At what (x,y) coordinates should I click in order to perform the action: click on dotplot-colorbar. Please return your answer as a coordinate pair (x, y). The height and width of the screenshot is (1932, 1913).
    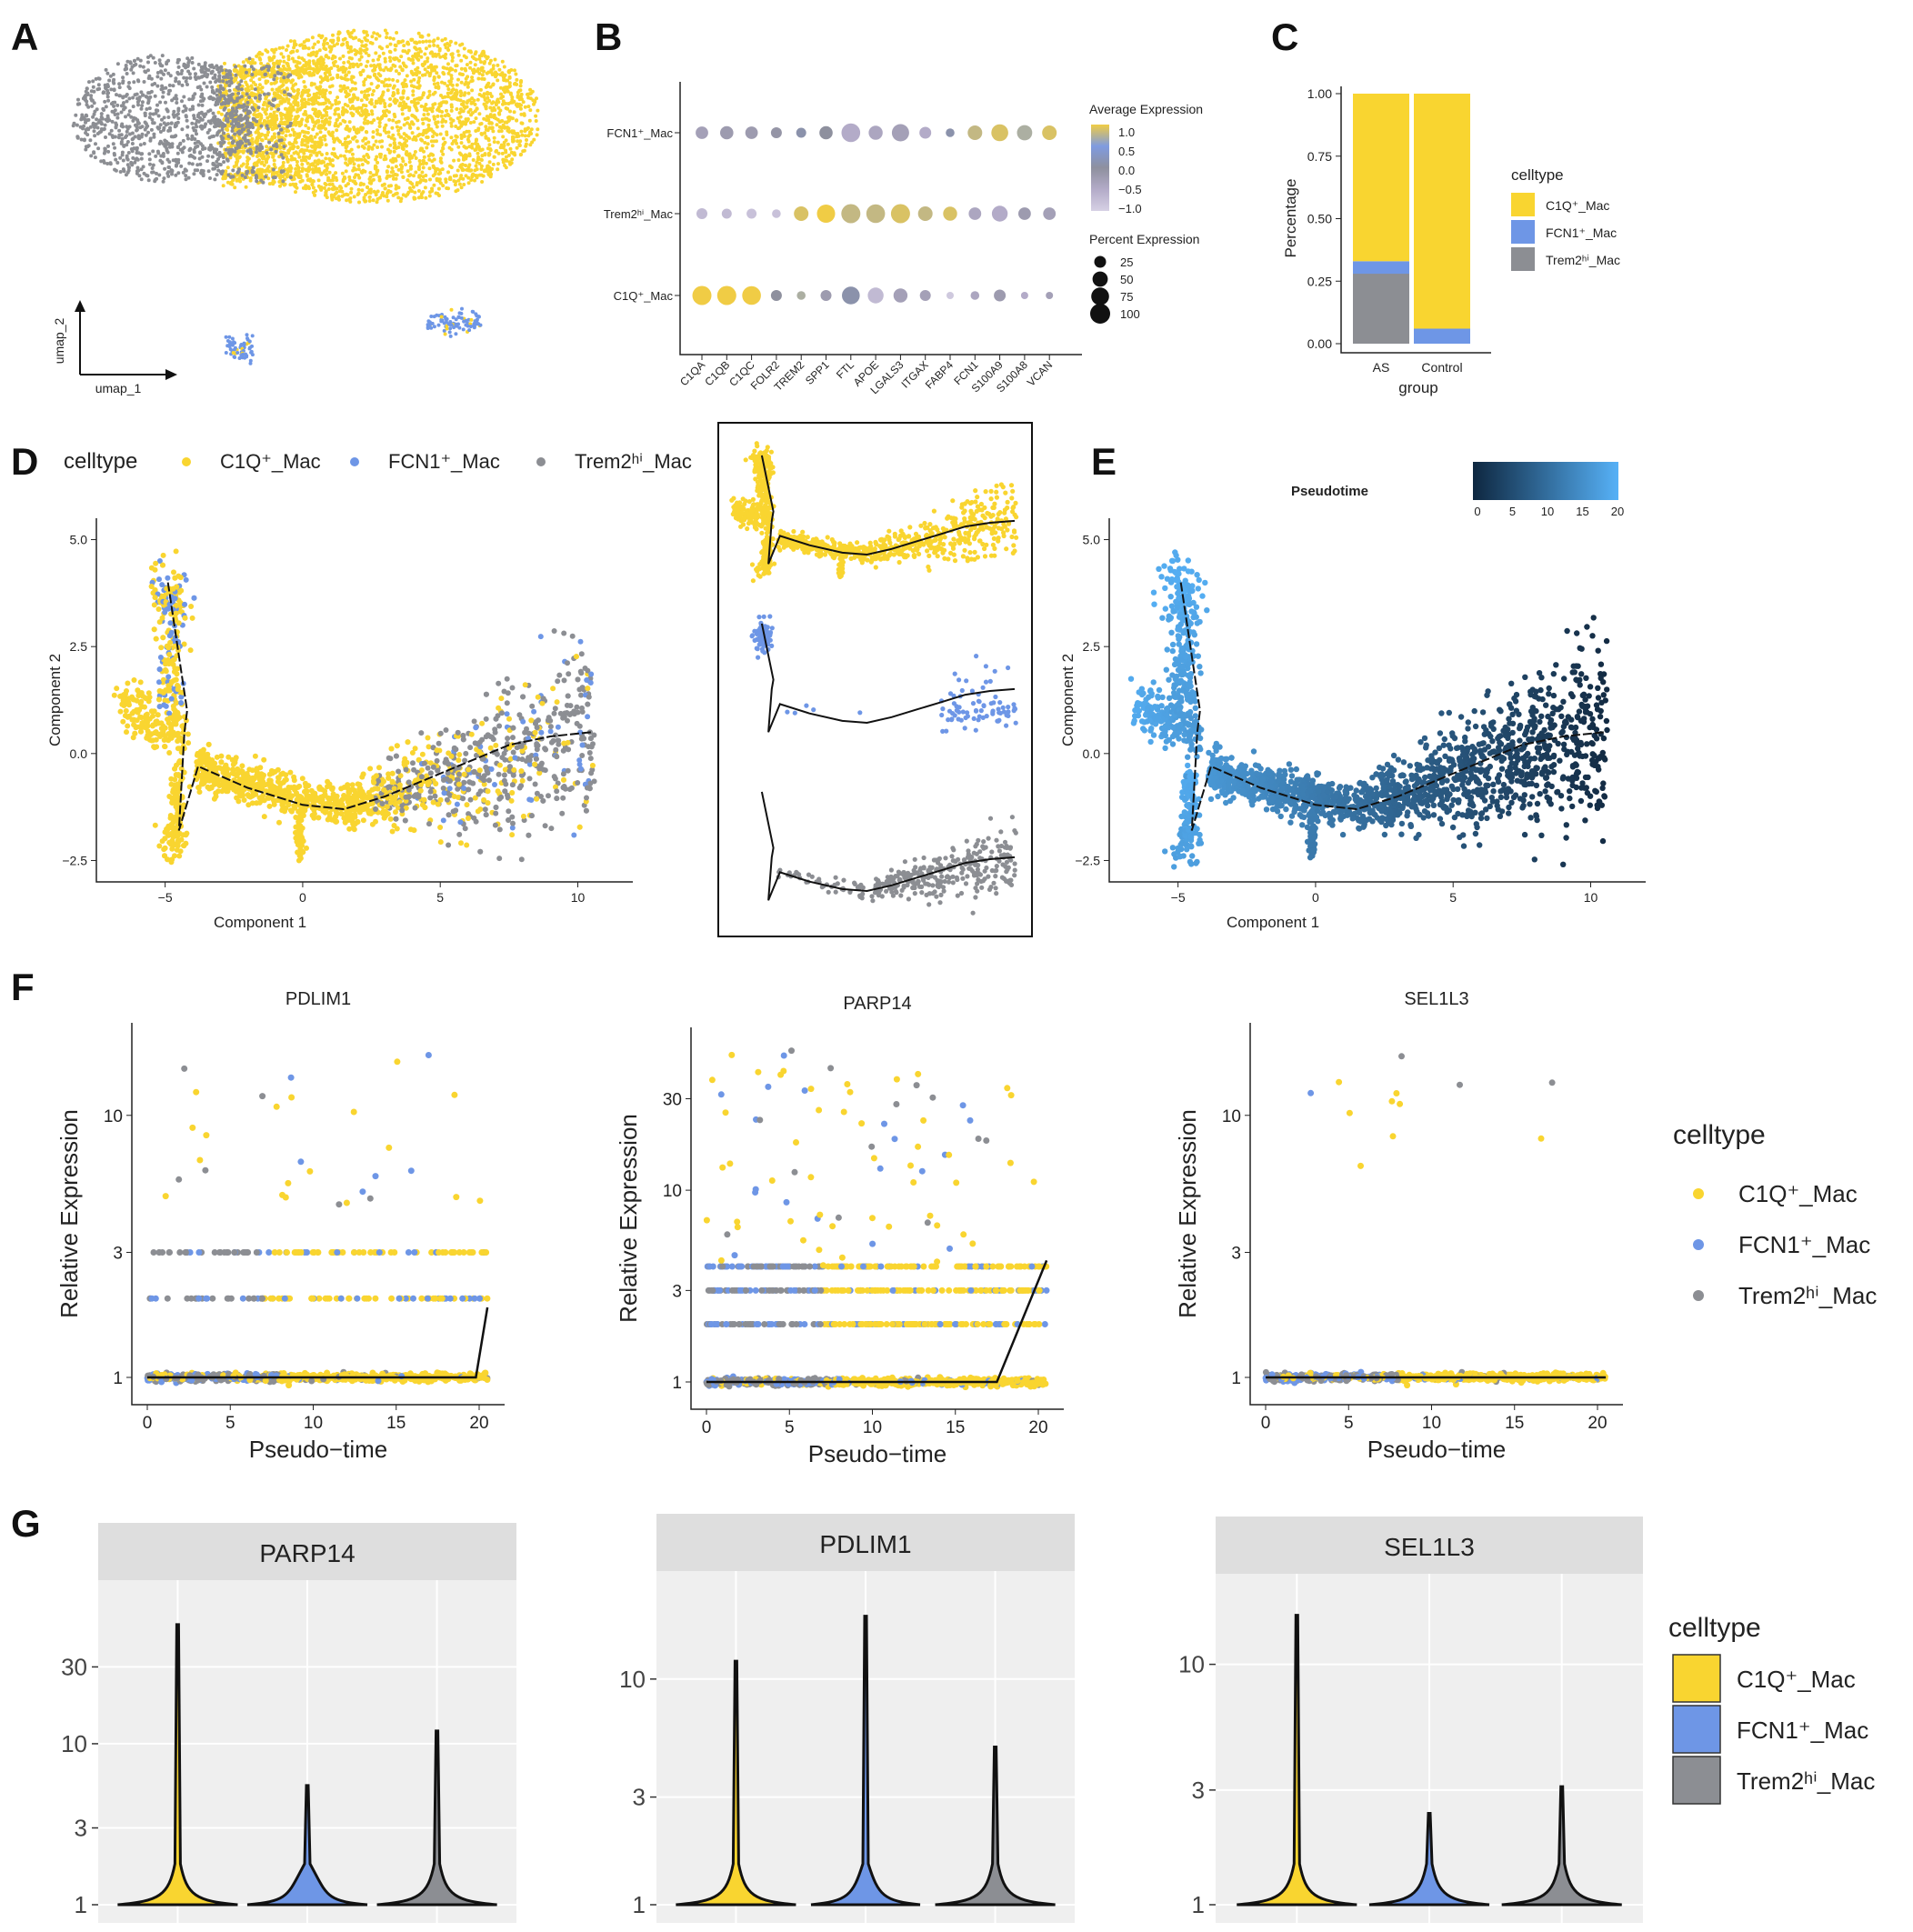
    Looking at the image, I should click on (1100, 168).